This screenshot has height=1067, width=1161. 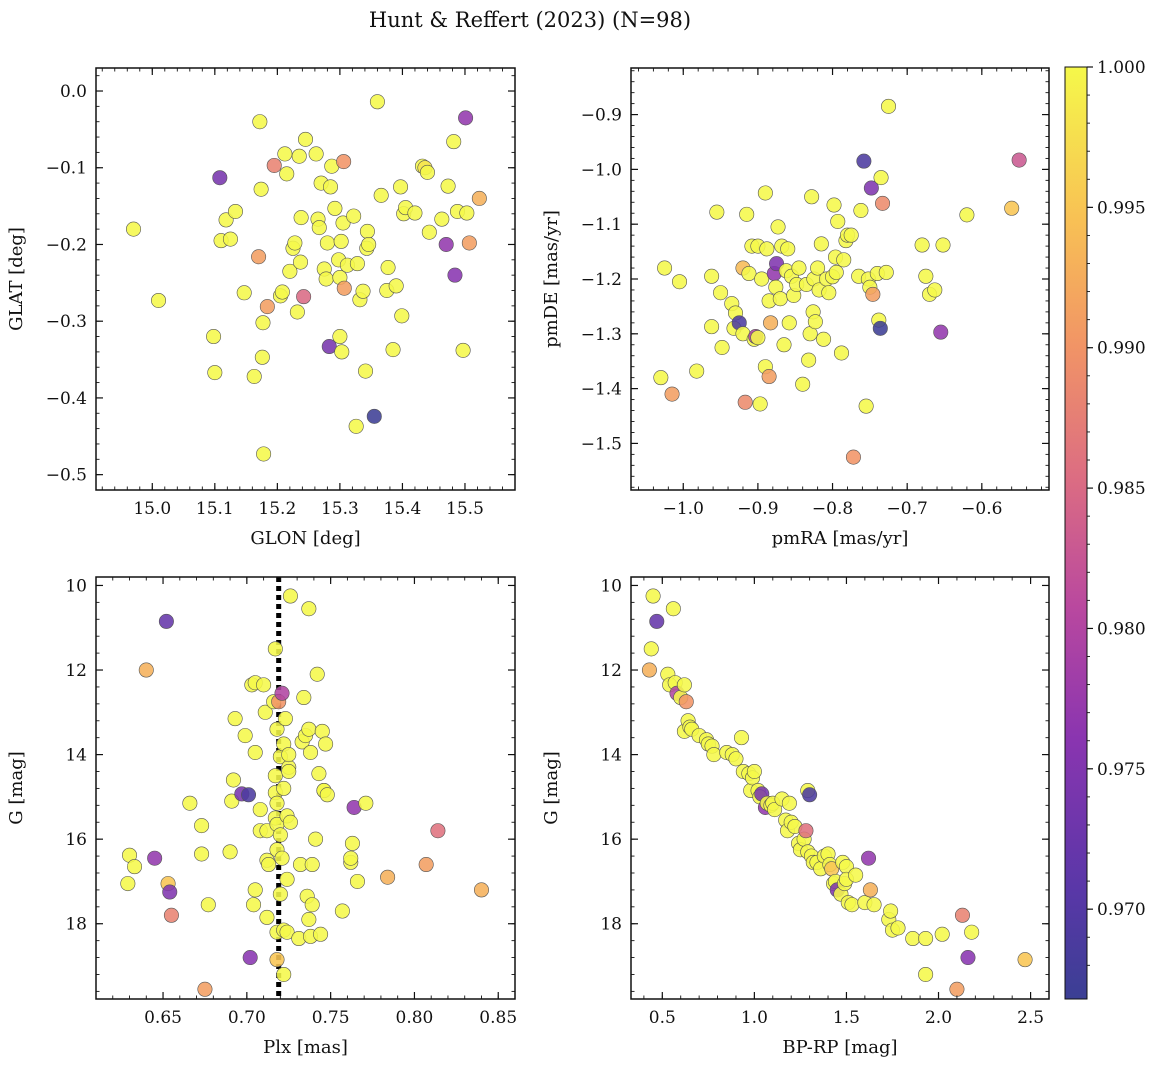 What do you see at coordinates (611, 671) in the screenshot?
I see `y-tick-label: 12` at bounding box center [611, 671].